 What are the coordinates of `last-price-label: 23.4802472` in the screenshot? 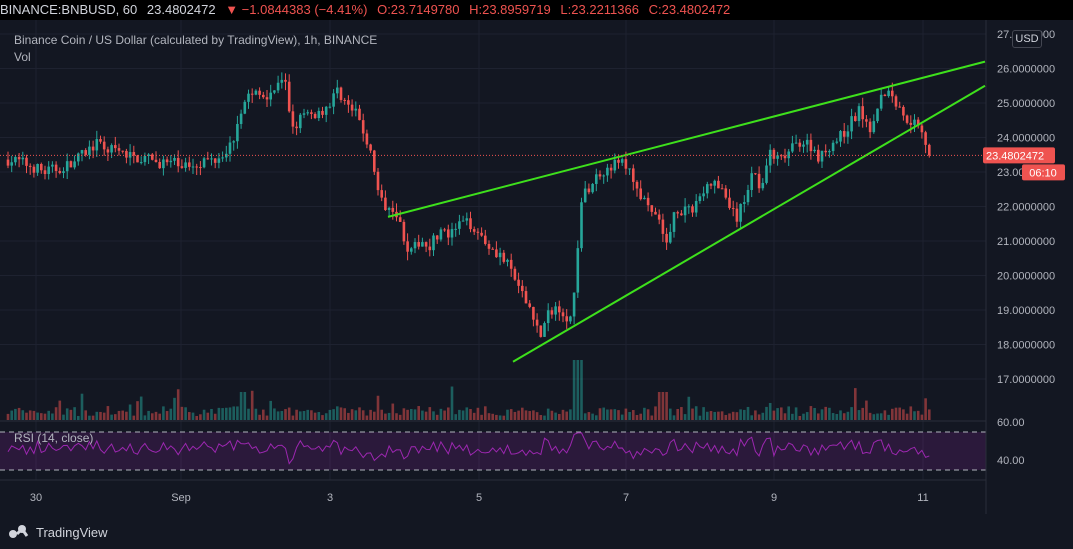 It's located at (1015, 156).